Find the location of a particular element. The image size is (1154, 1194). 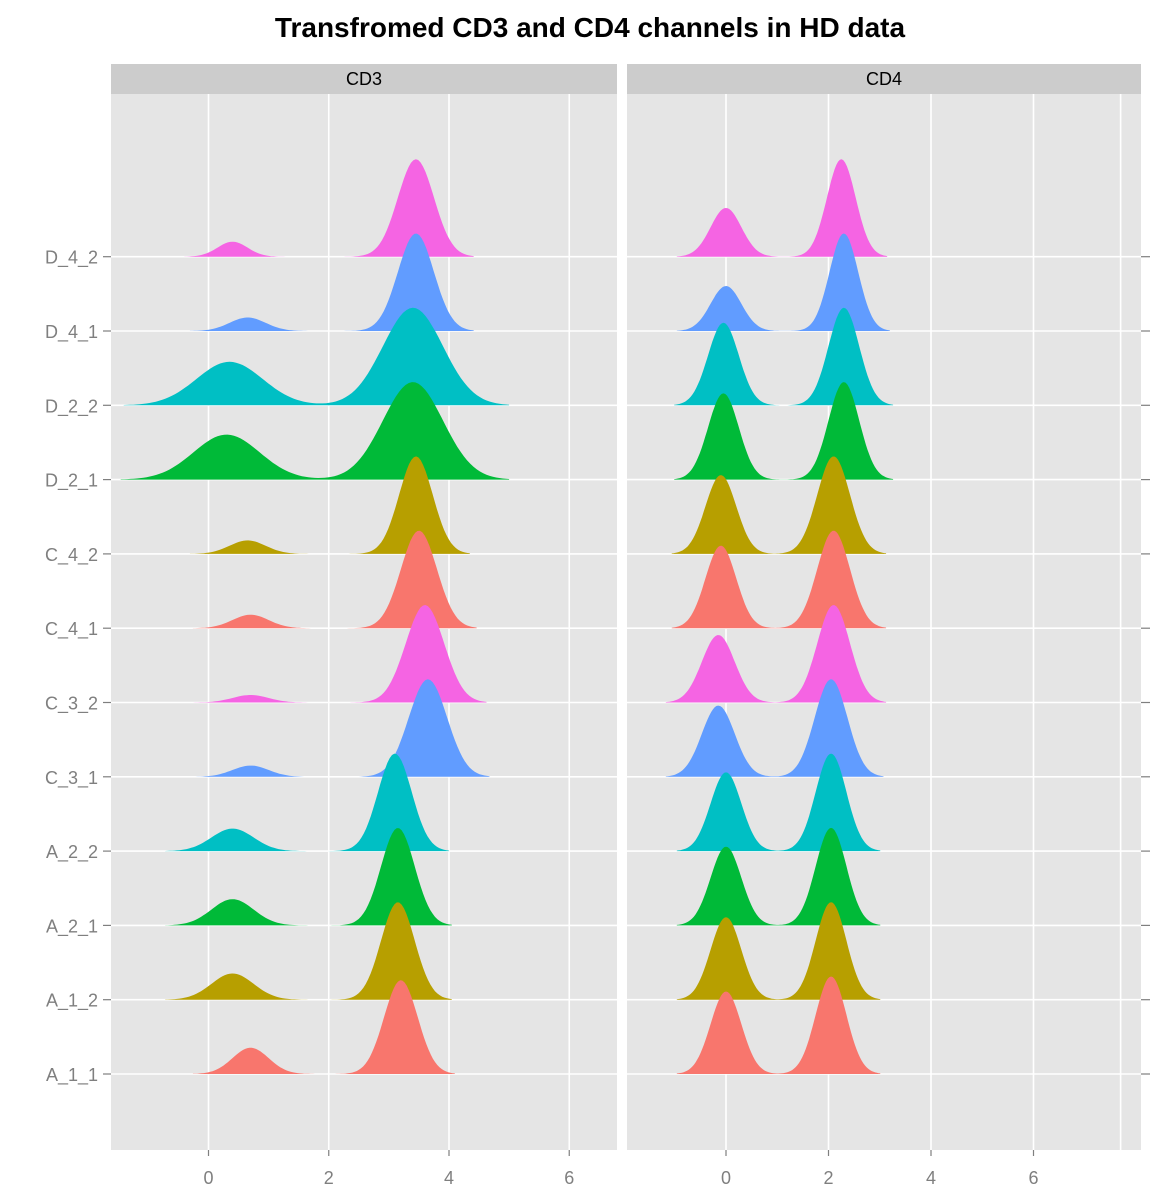

y-label-a-1-2: A_1_2 is located at coordinates (72, 1001).